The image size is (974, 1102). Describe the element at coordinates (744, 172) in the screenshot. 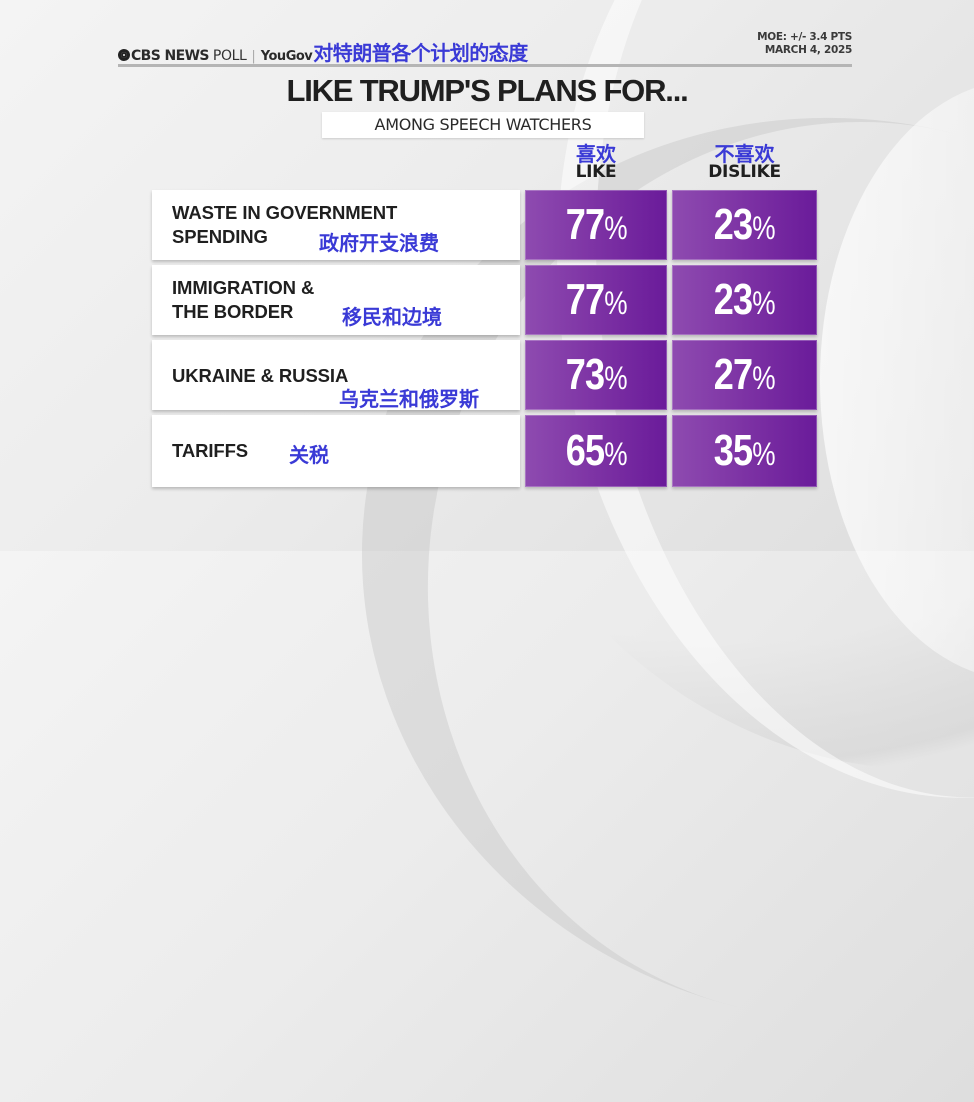

I see `column-header-dislike-en: DISLIKE` at that location.